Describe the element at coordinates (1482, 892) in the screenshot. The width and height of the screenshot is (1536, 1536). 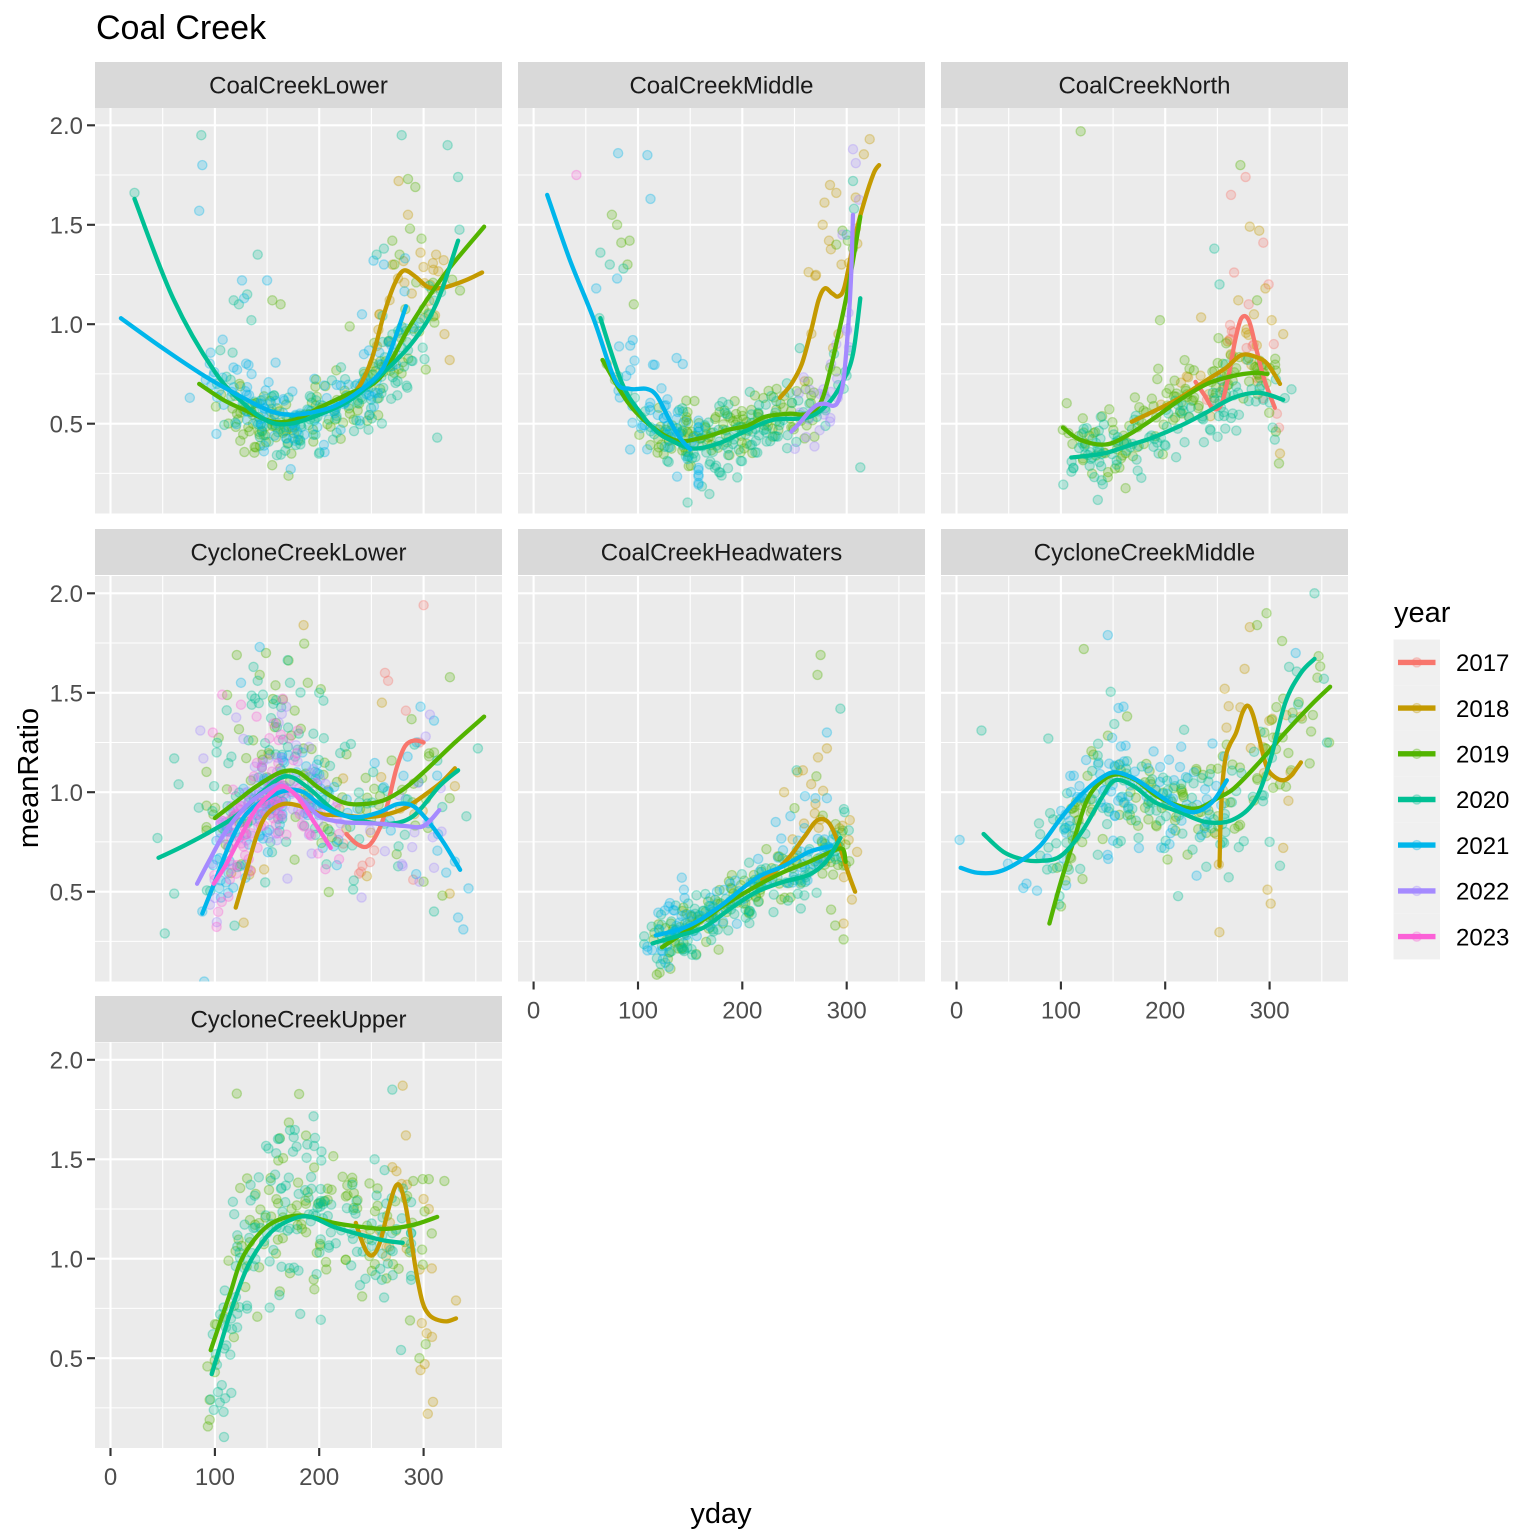
I see `svg-text: 2022` at that location.